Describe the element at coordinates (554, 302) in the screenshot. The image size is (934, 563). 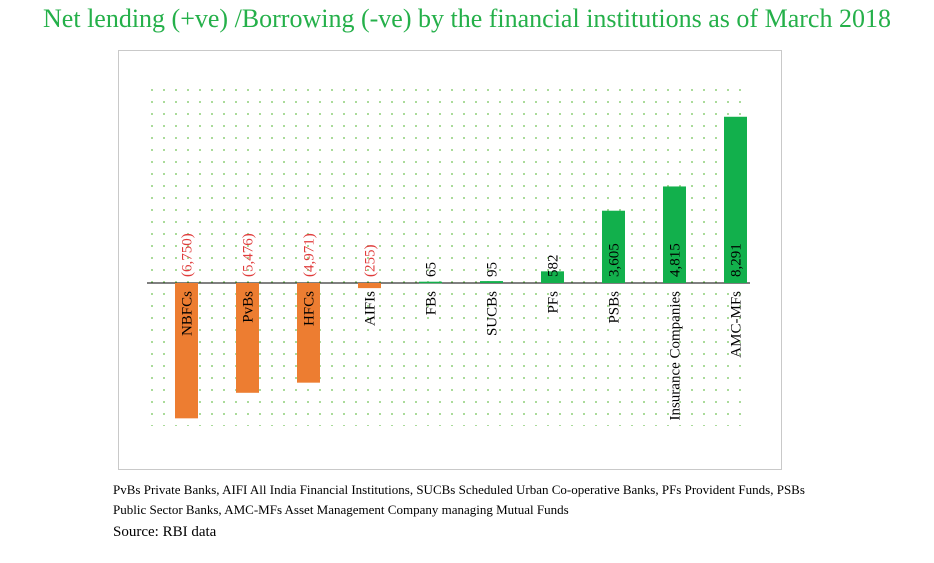
I see `category-label-pfs: PFs` at that location.